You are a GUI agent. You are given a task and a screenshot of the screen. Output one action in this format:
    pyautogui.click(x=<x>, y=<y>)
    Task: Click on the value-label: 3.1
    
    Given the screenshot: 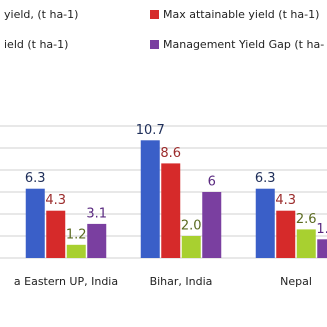 What is the action you would take?
    pyautogui.click(x=96, y=213)
    